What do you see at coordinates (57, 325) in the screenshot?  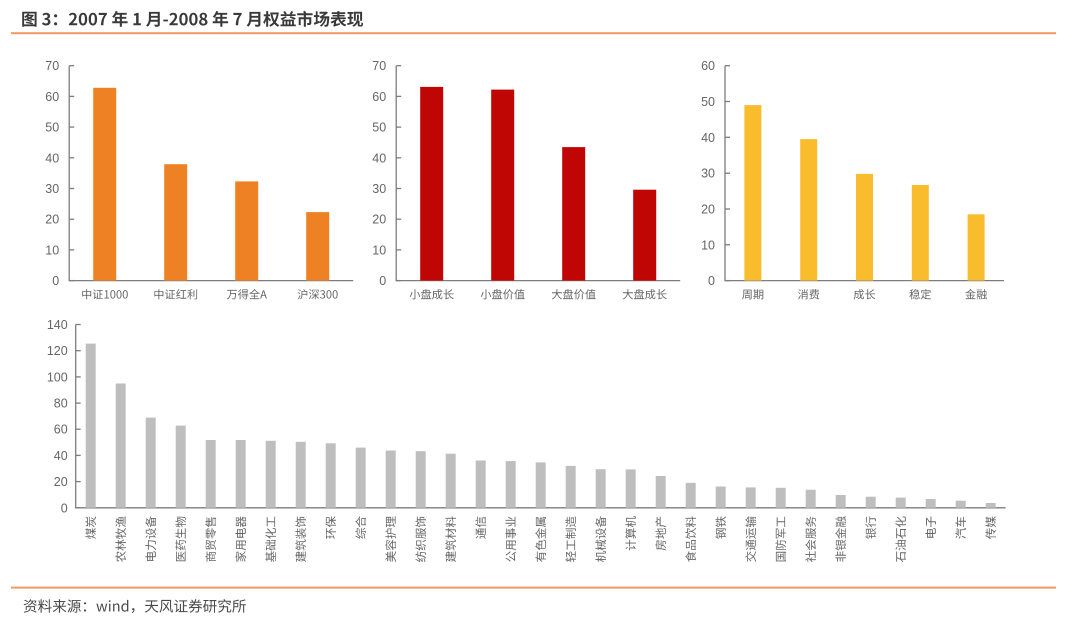 I see `svg-text: 140` at bounding box center [57, 325].